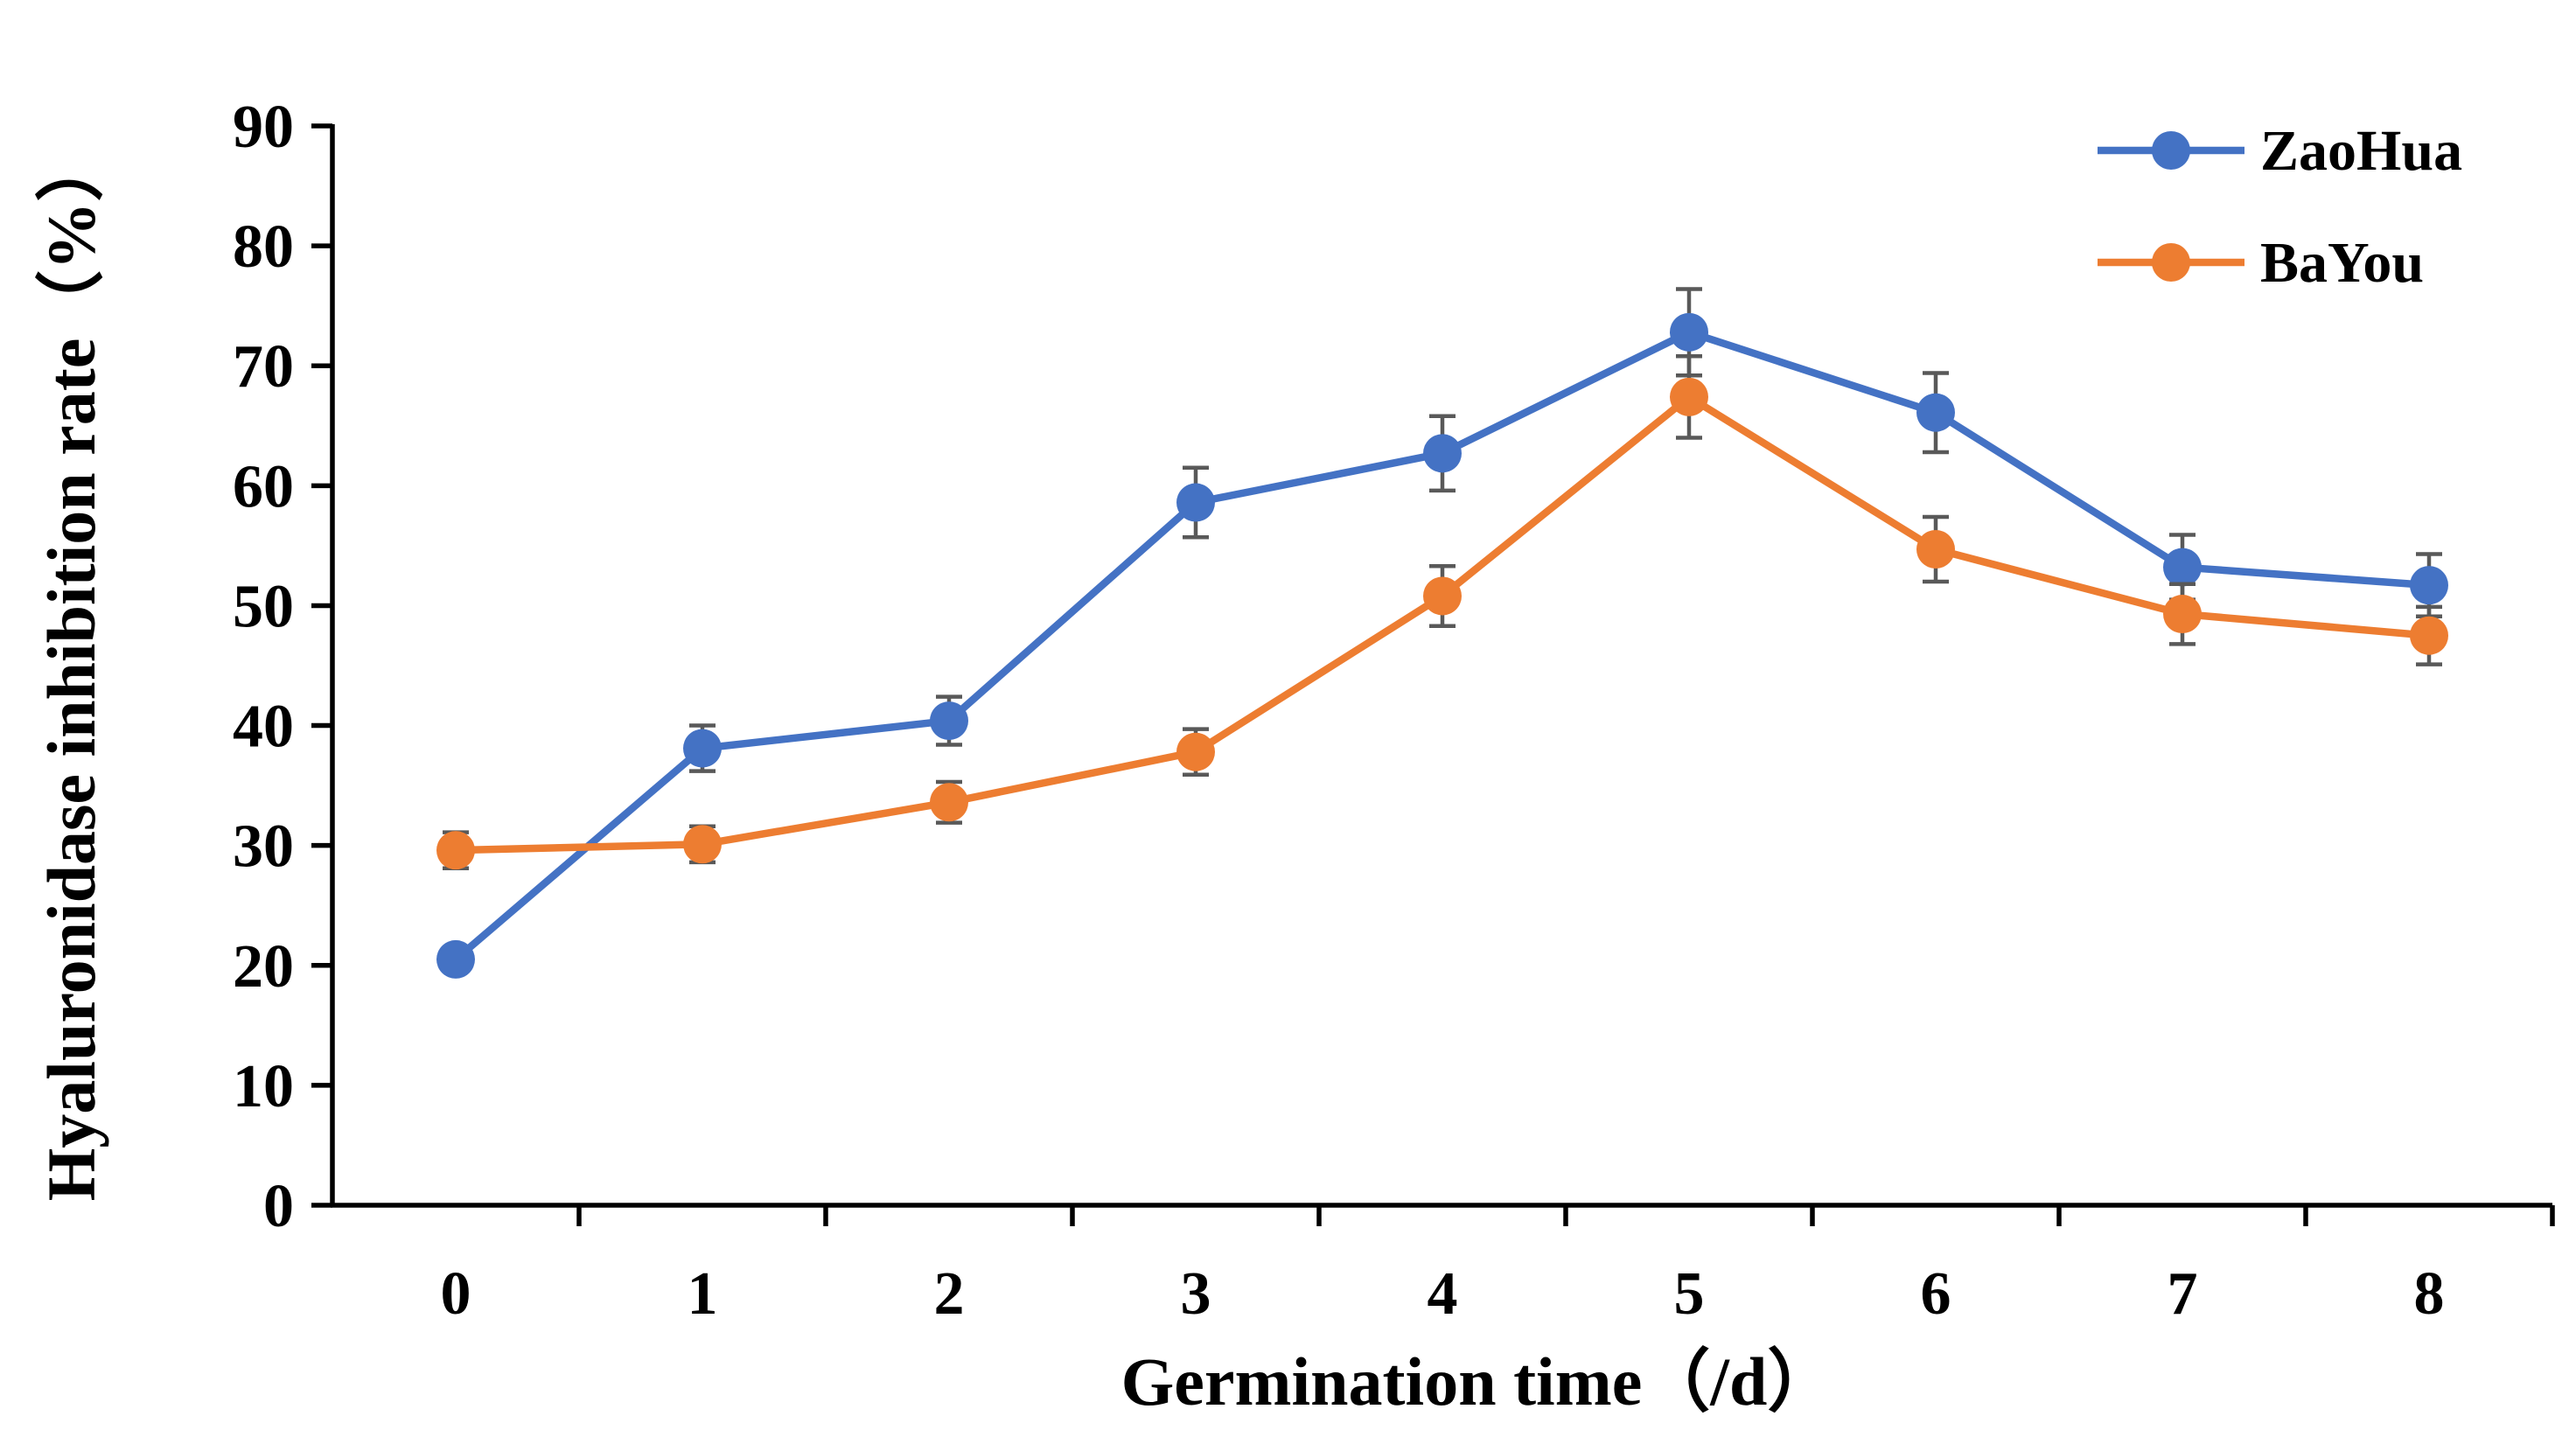 This screenshot has width=2576, height=1437. I want to click on x-tick-label-7: 7, so click(2183, 1294).